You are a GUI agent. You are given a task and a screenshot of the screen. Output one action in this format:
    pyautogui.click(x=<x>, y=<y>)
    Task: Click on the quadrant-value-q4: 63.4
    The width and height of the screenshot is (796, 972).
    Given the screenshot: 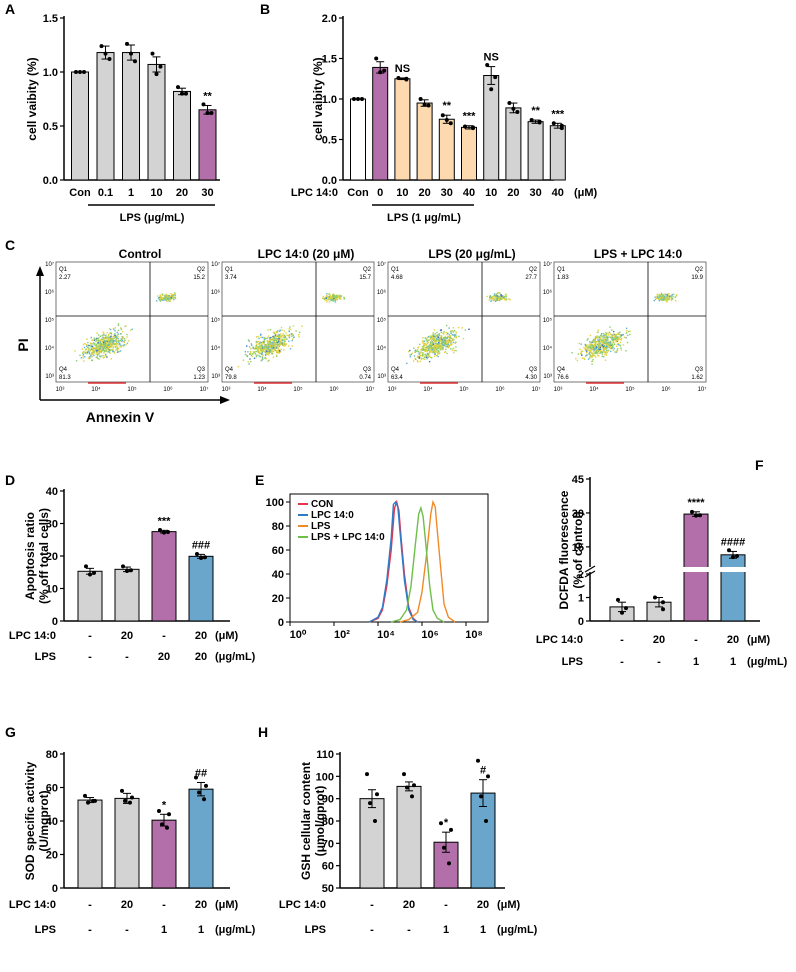 What is the action you would take?
    pyautogui.click(x=397, y=378)
    